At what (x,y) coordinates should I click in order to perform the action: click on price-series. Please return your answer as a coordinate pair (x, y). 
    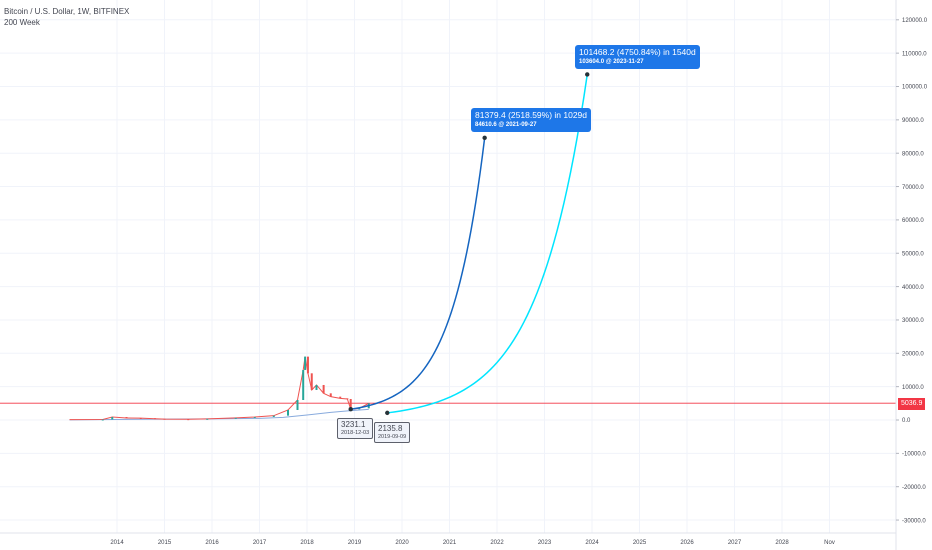
    Looking at the image, I should click on (448, 388).